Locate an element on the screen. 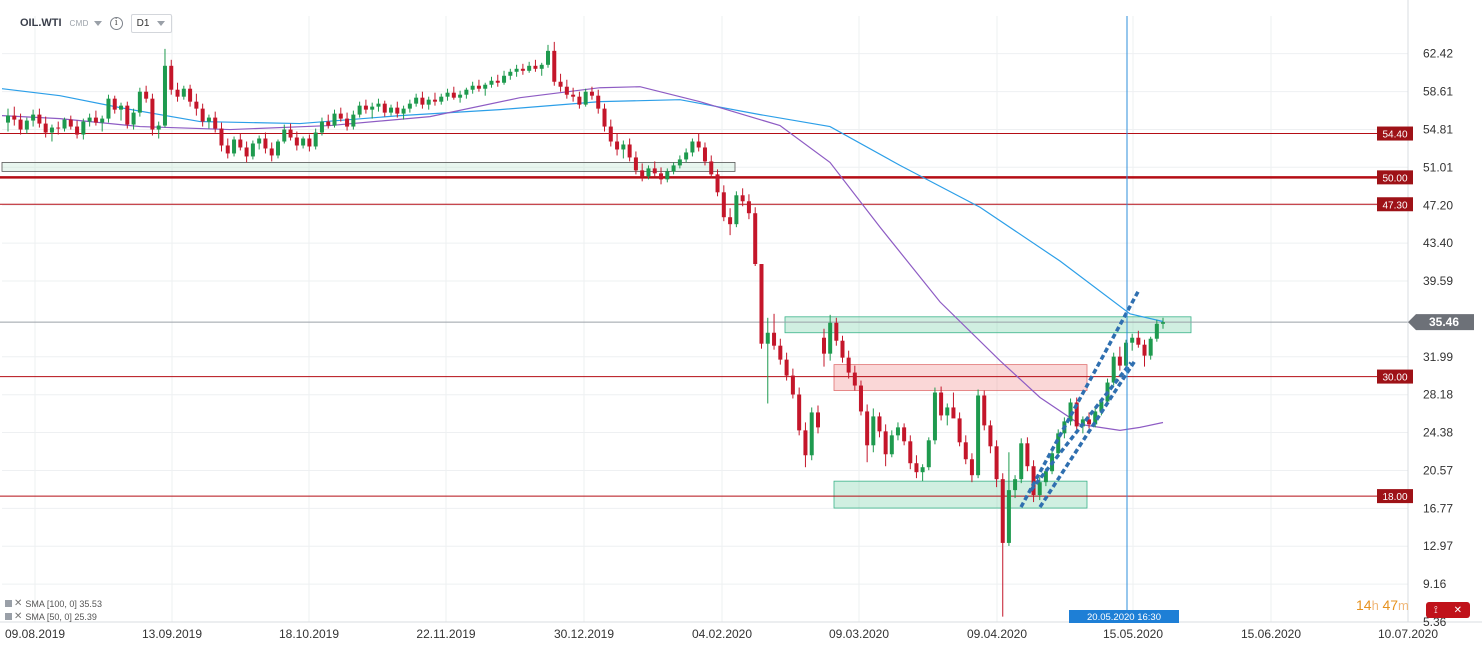 This screenshot has height=650, width=1482. trend-channel is located at coordinates (1080, 399).